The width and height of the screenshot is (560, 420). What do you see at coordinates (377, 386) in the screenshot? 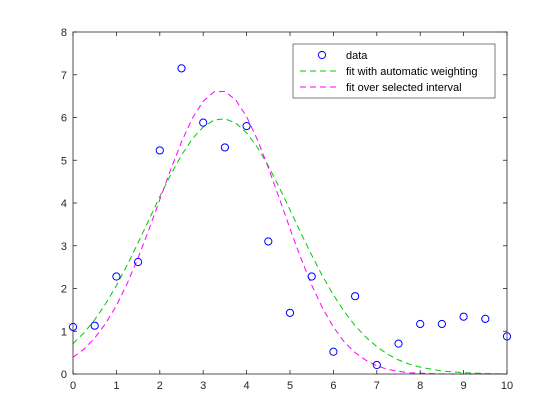
I see `x-tick-label: 7` at bounding box center [377, 386].